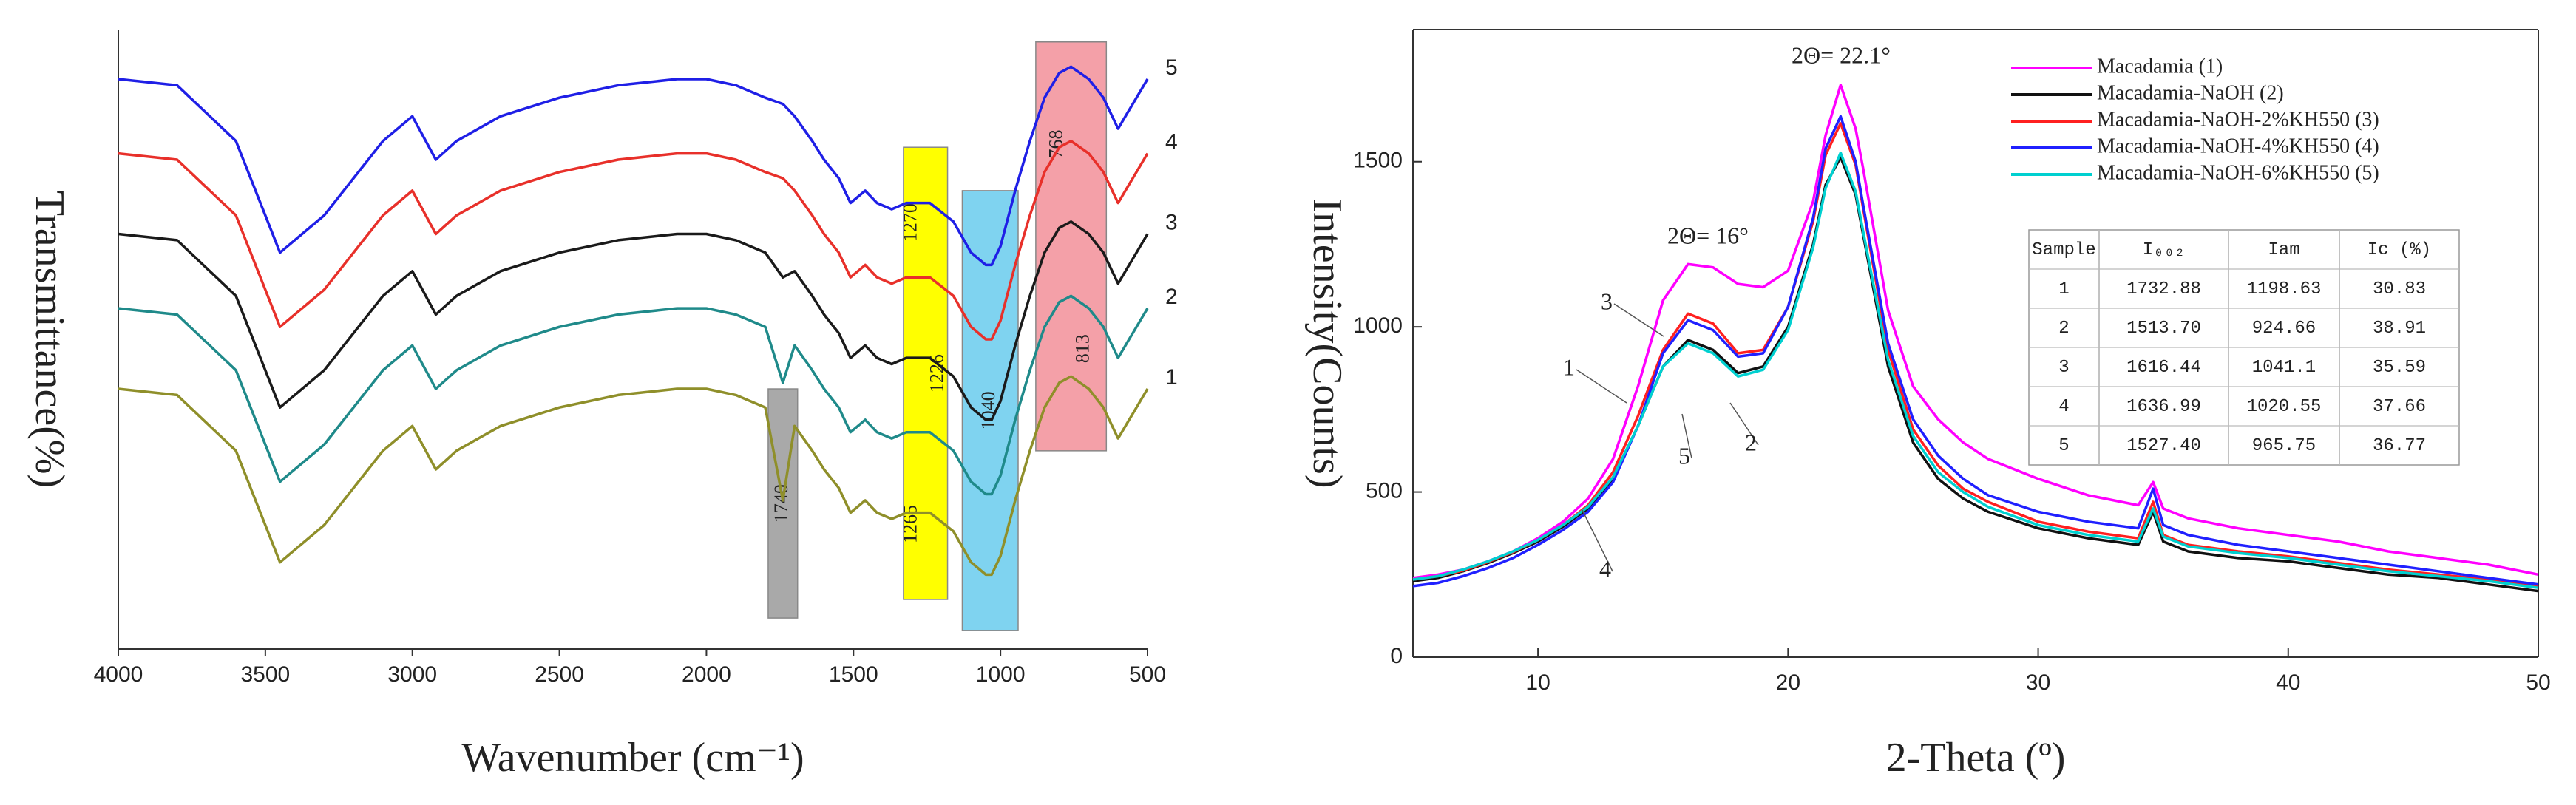 The image size is (2576, 805). I want to click on table-cell: 37.66, so click(2399, 407).